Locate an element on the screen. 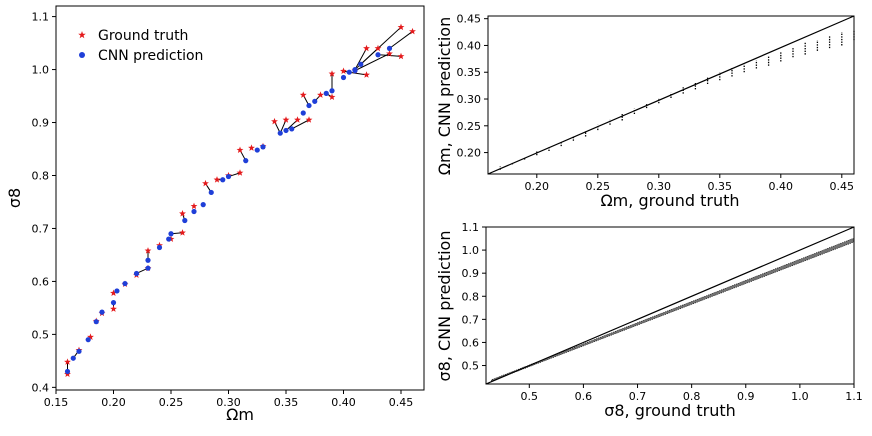 The width and height of the screenshot is (872, 436). x-tick-label: 0.30 is located at coordinates (659, 186).